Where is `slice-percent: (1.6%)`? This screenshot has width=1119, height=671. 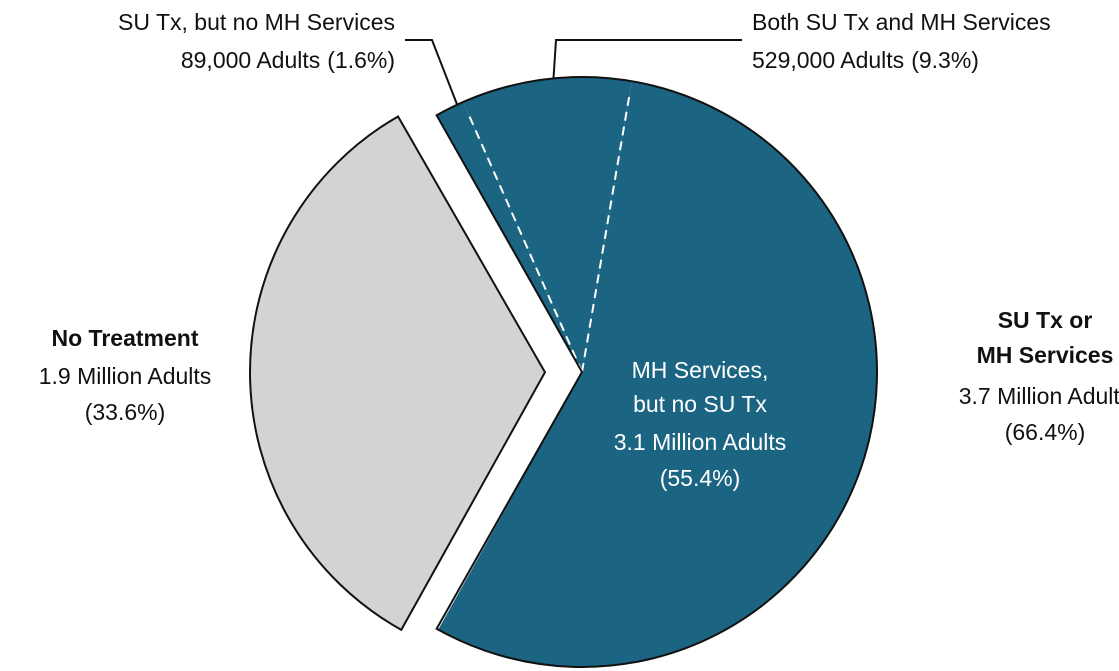 slice-percent: (1.6%) is located at coordinates (361, 60).